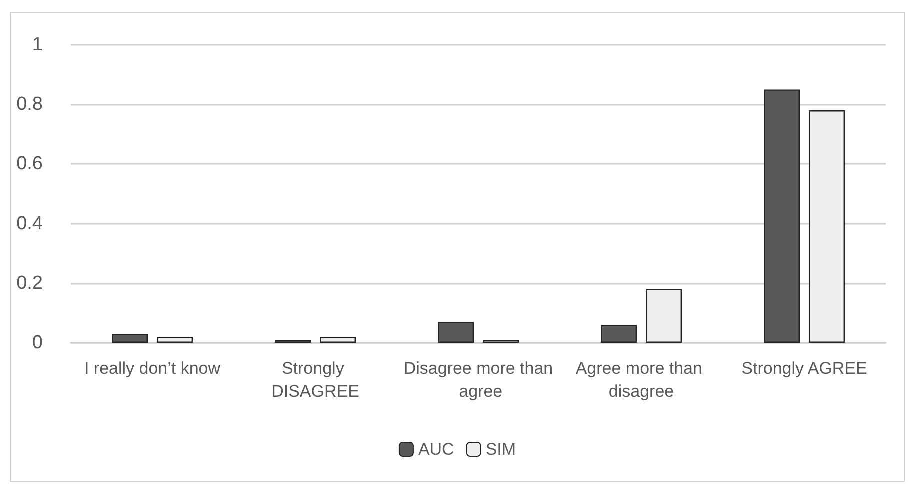 The height and width of the screenshot is (485, 911). I want to click on y-tick-label: 0.6, so click(29, 164).